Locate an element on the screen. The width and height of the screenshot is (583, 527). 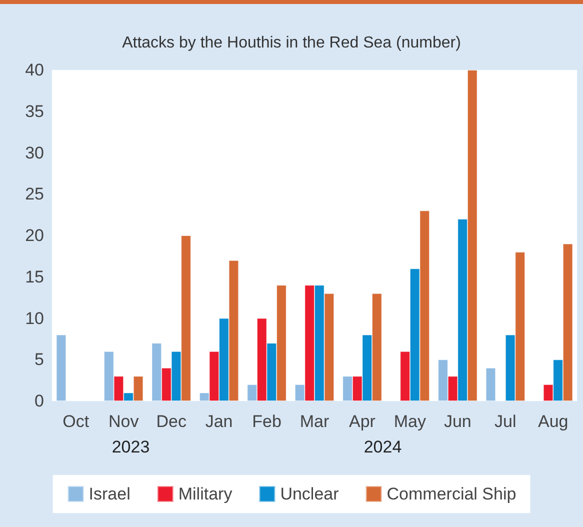
x-tick-label: Nov is located at coordinates (124, 421).